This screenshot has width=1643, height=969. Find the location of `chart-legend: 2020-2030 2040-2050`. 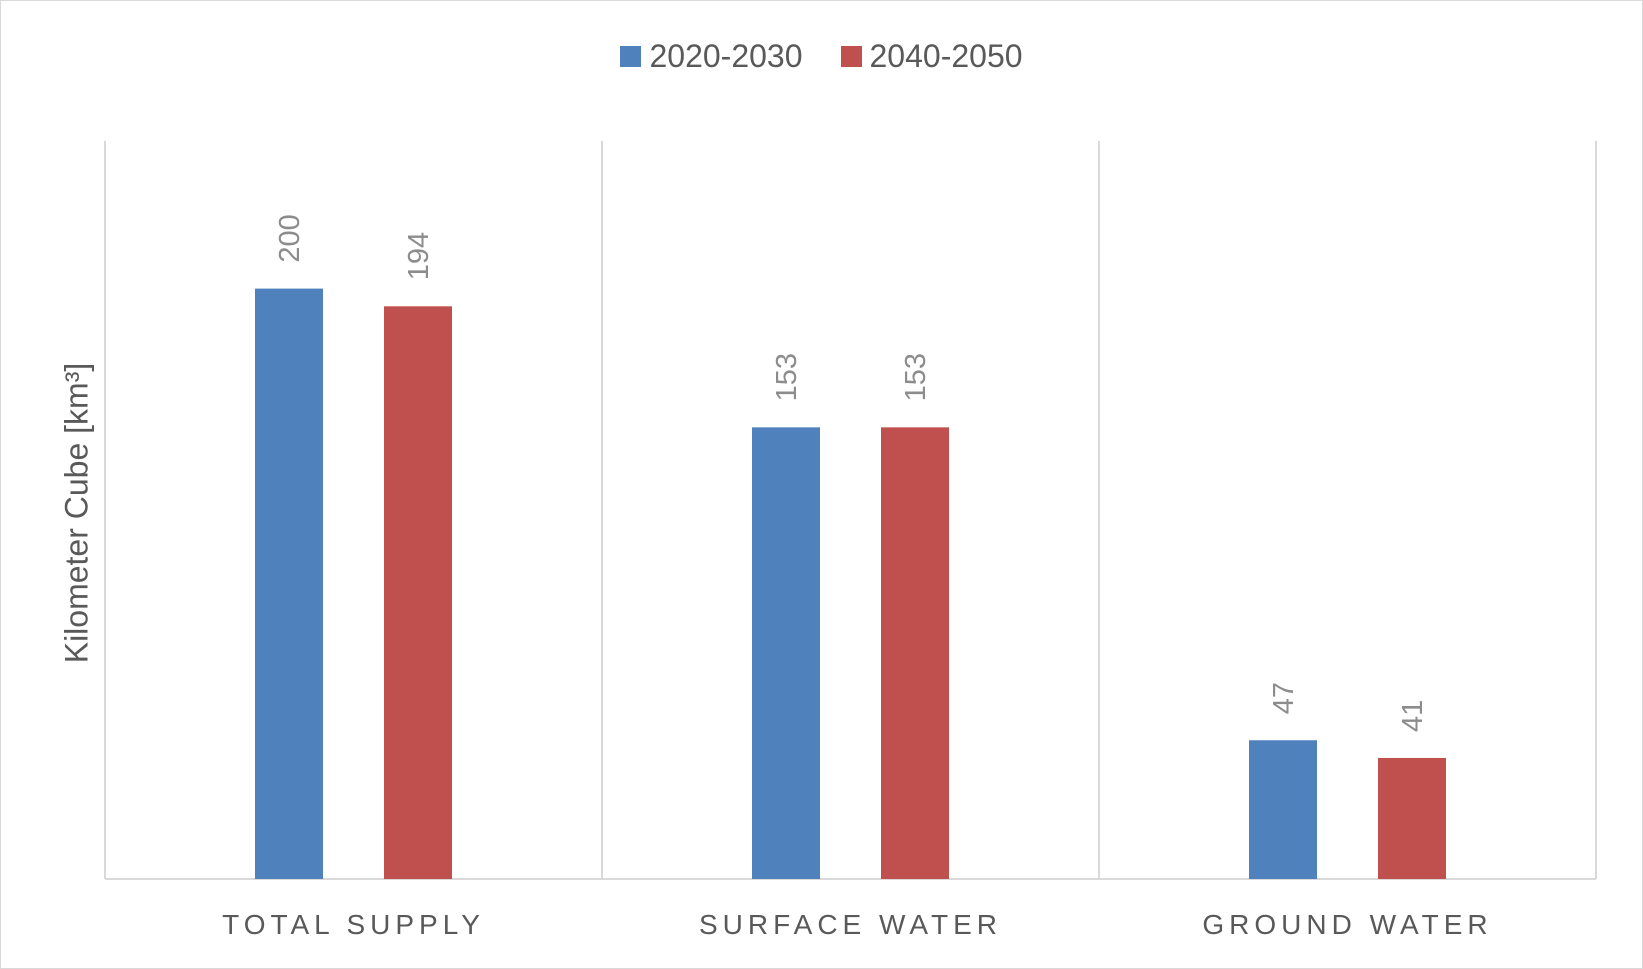

chart-legend: 2020-2030 2040-2050 is located at coordinates (821, 56).